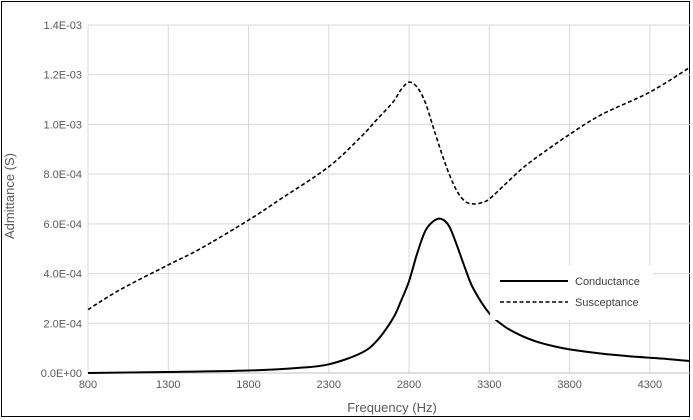  What do you see at coordinates (62, 125) in the screenshot?
I see `y-tick-label: 1.0E-03` at bounding box center [62, 125].